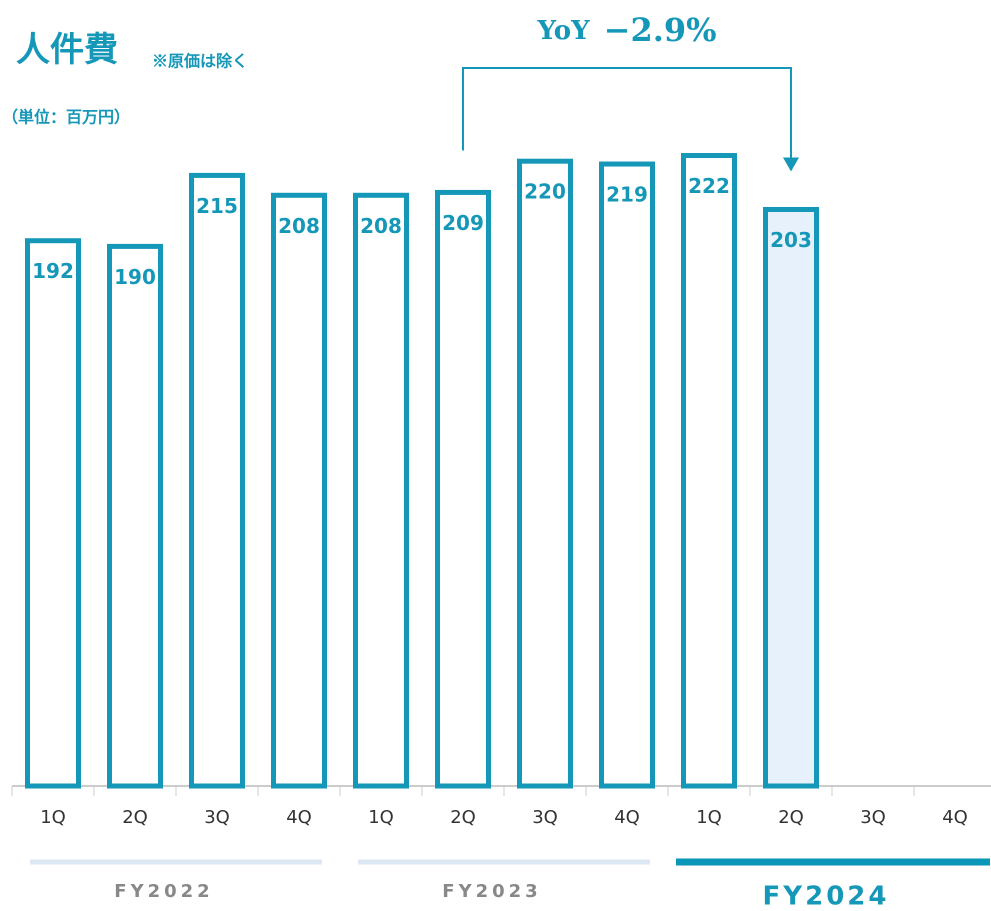 This screenshot has height=911, width=991. What do you see at coordinates (791, 240) in the screenshot?
I see `data-label: 203` at bounding box center [791, 240].